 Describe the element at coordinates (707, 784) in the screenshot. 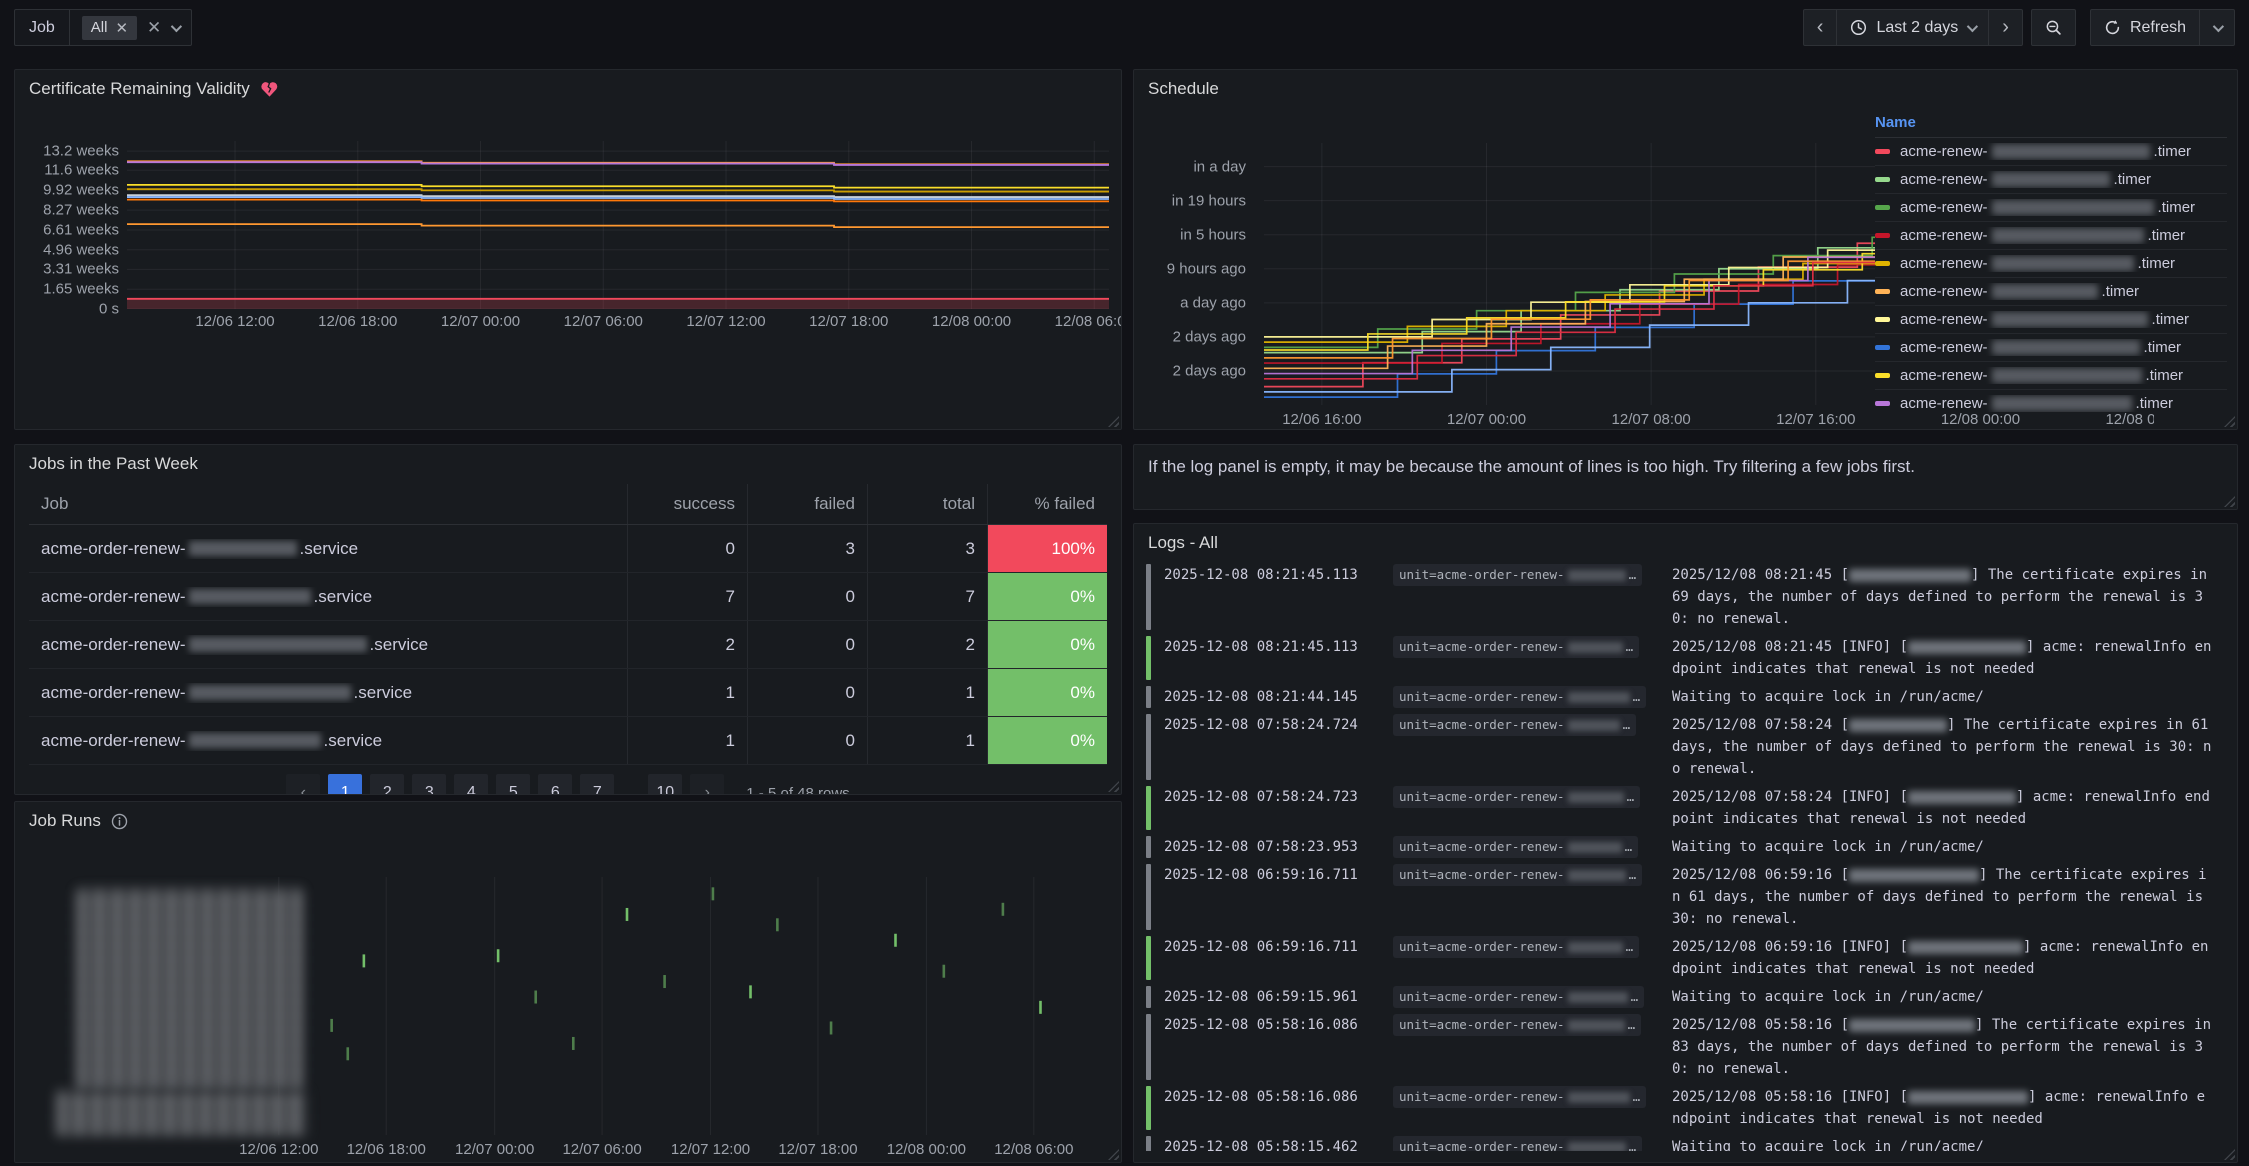

I see `pagination-next-button: ›` at that location.